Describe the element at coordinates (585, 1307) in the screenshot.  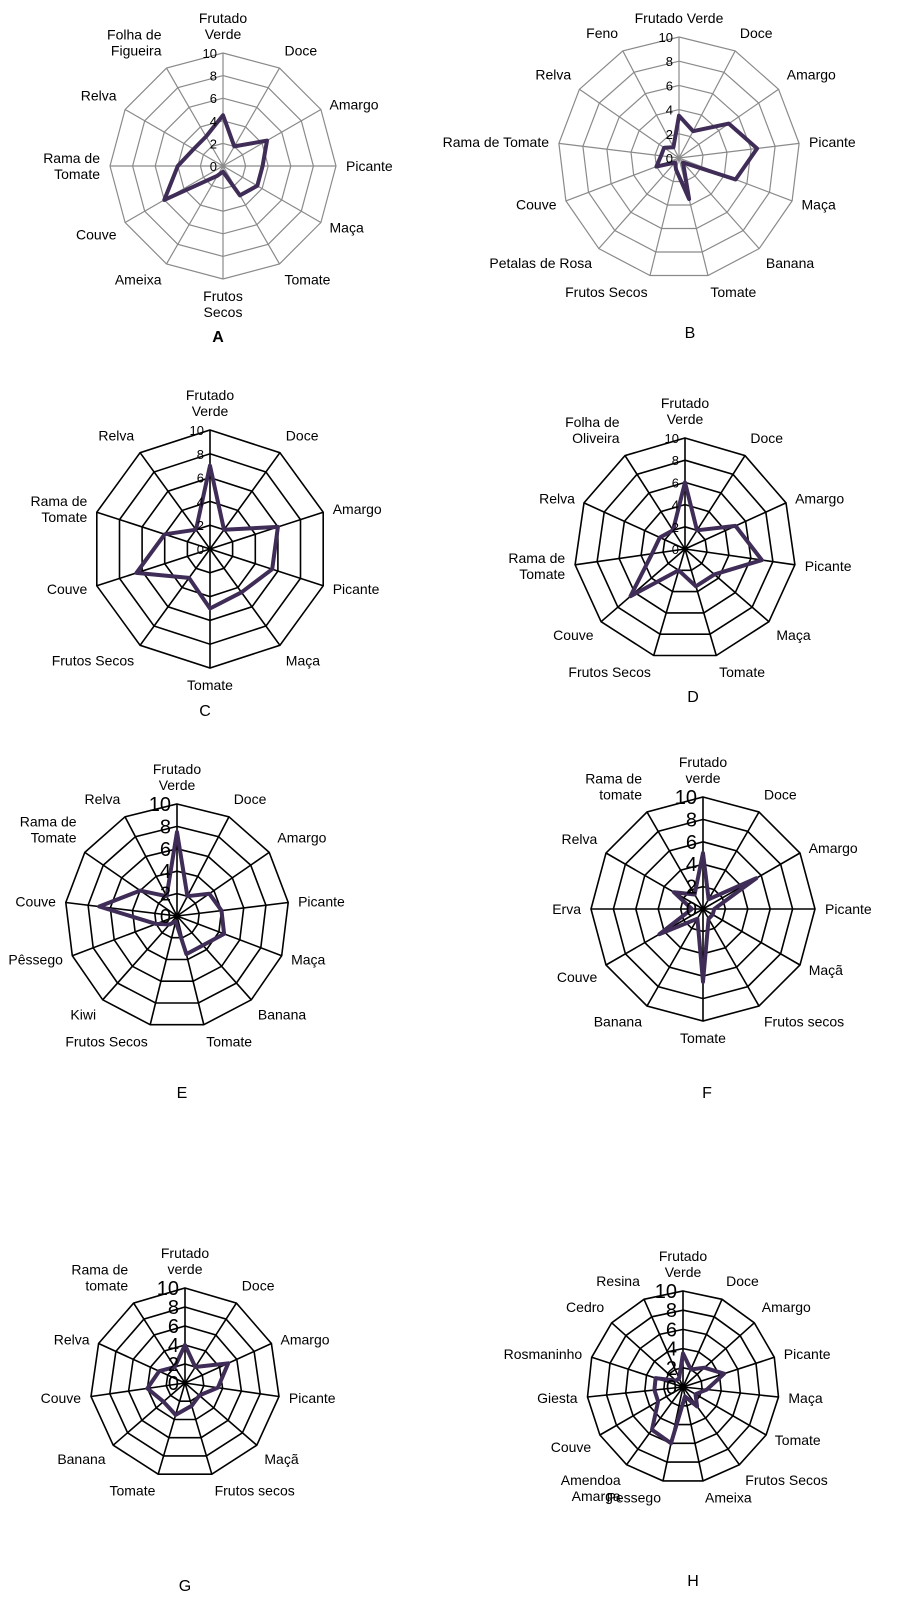
I see `category-label: Cedro` at that location.